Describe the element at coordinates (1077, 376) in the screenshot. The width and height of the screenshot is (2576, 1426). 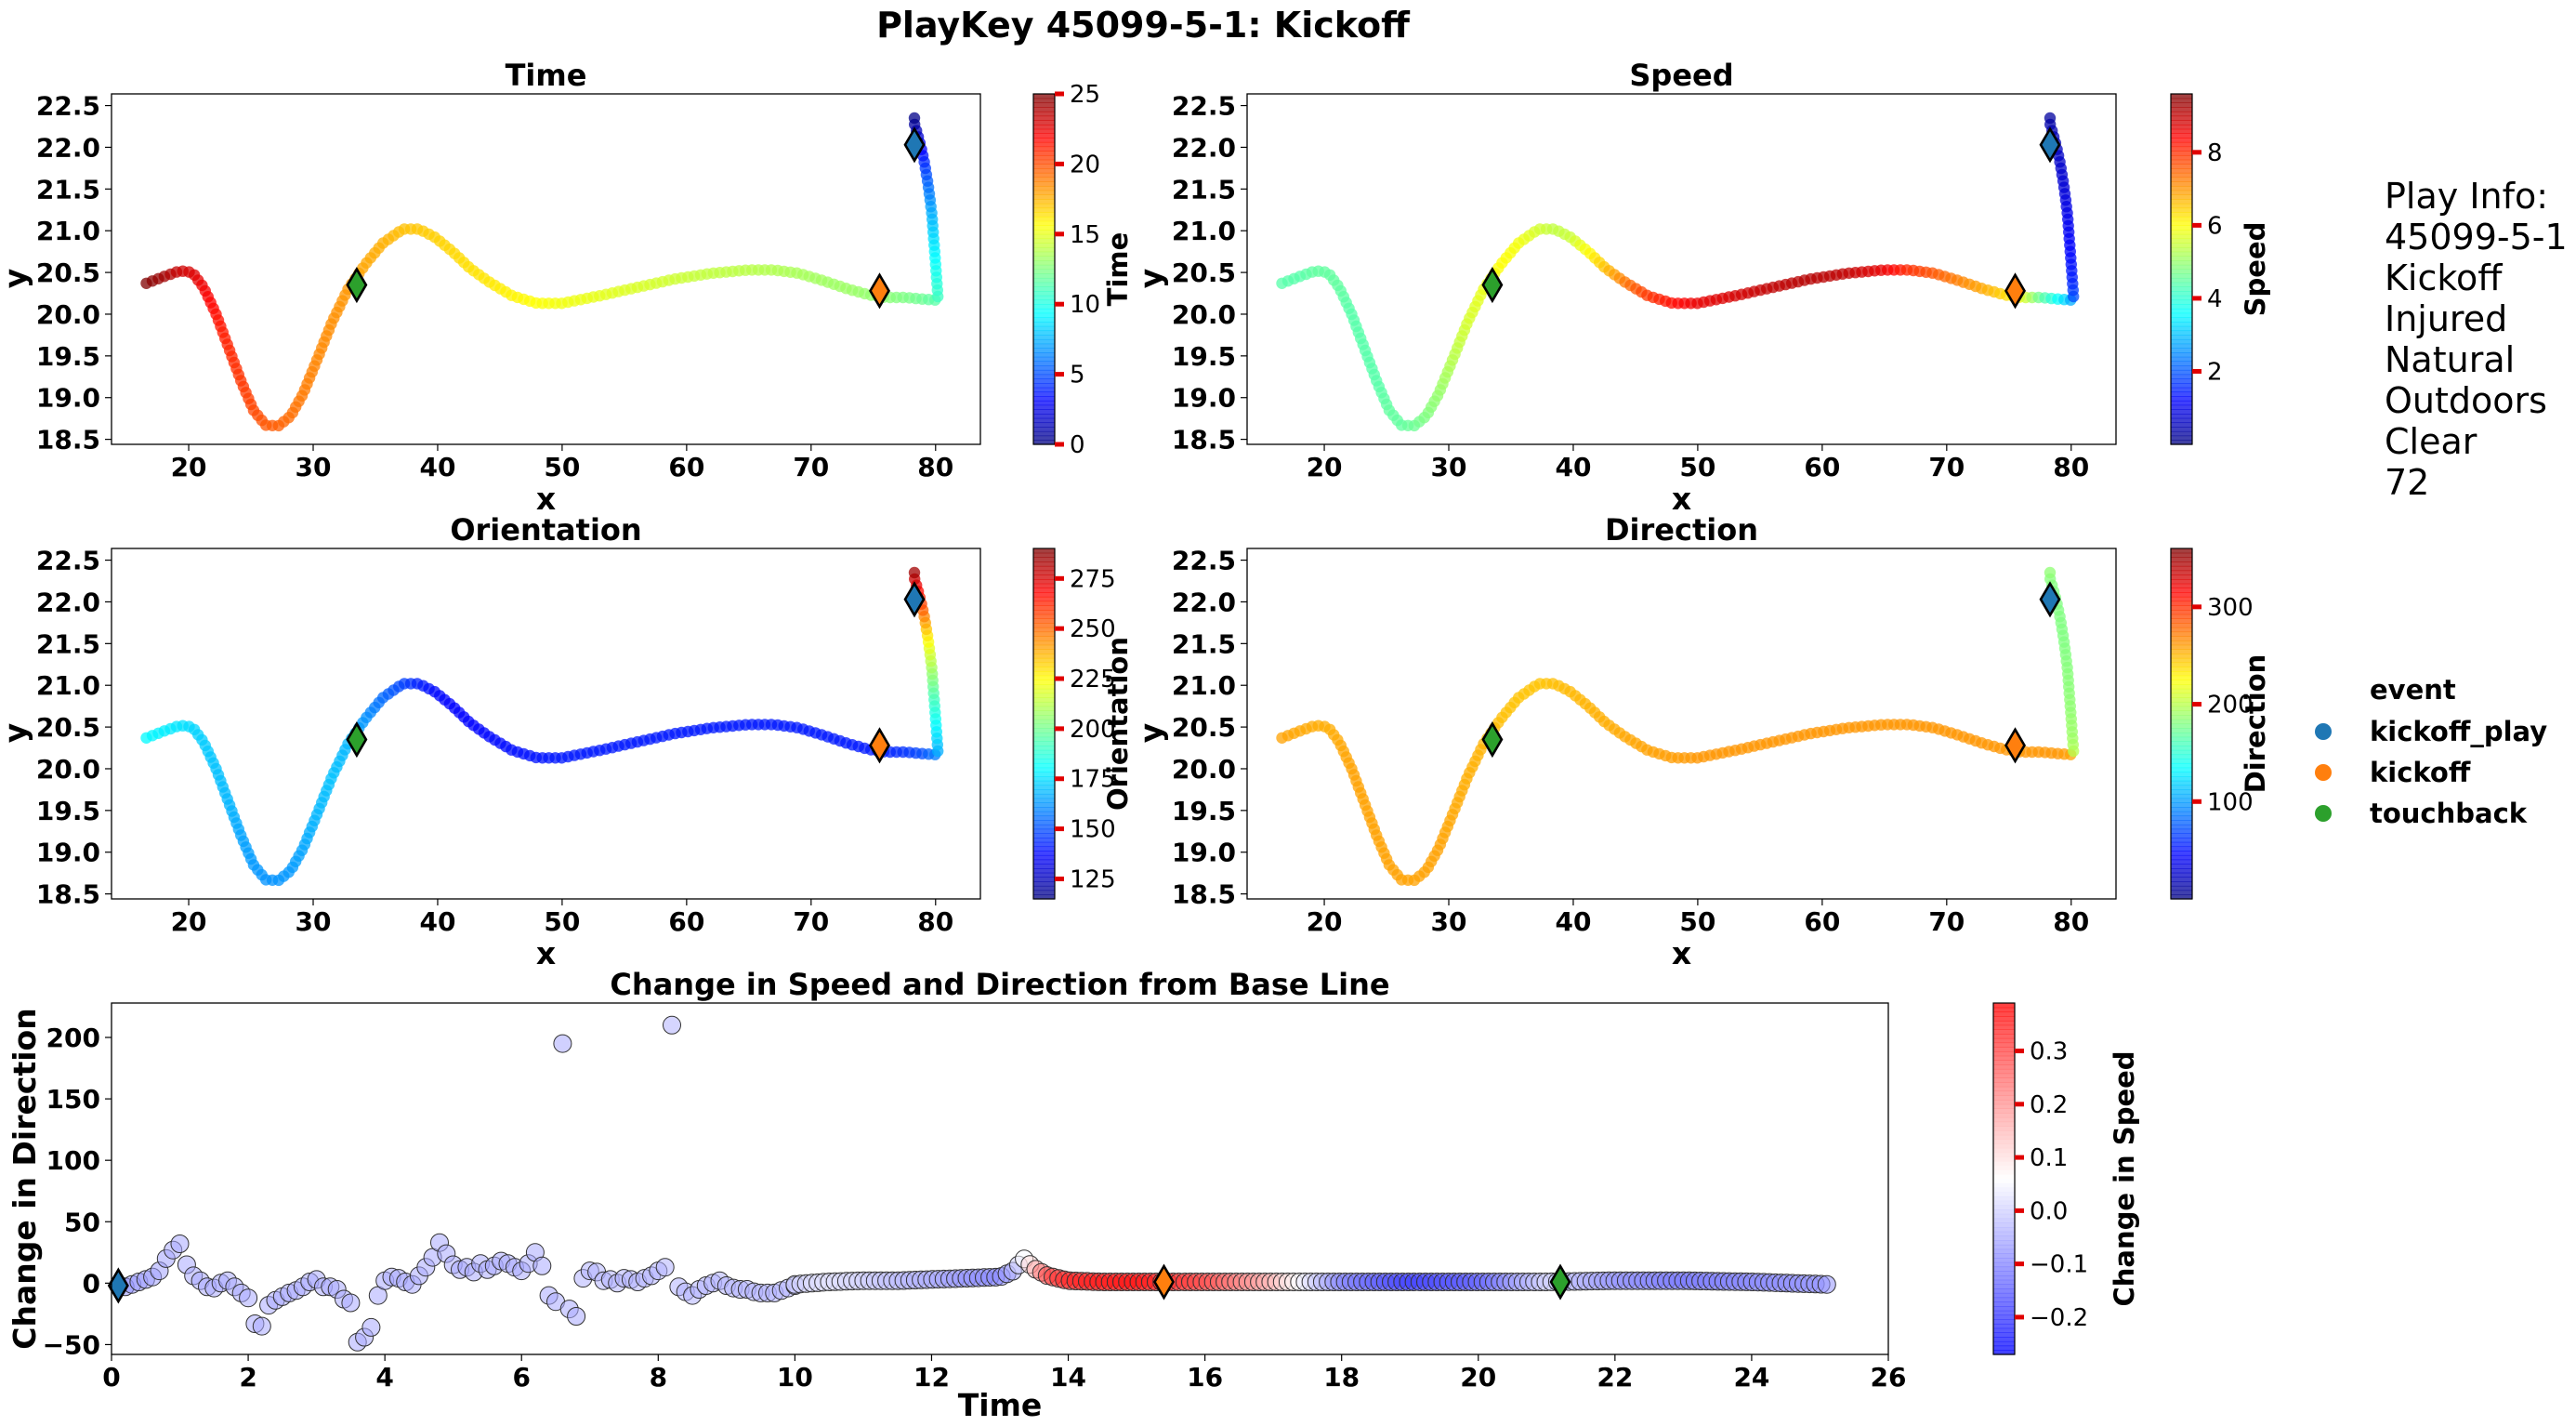
I see `colorbar-tick-label: 5` at that location.